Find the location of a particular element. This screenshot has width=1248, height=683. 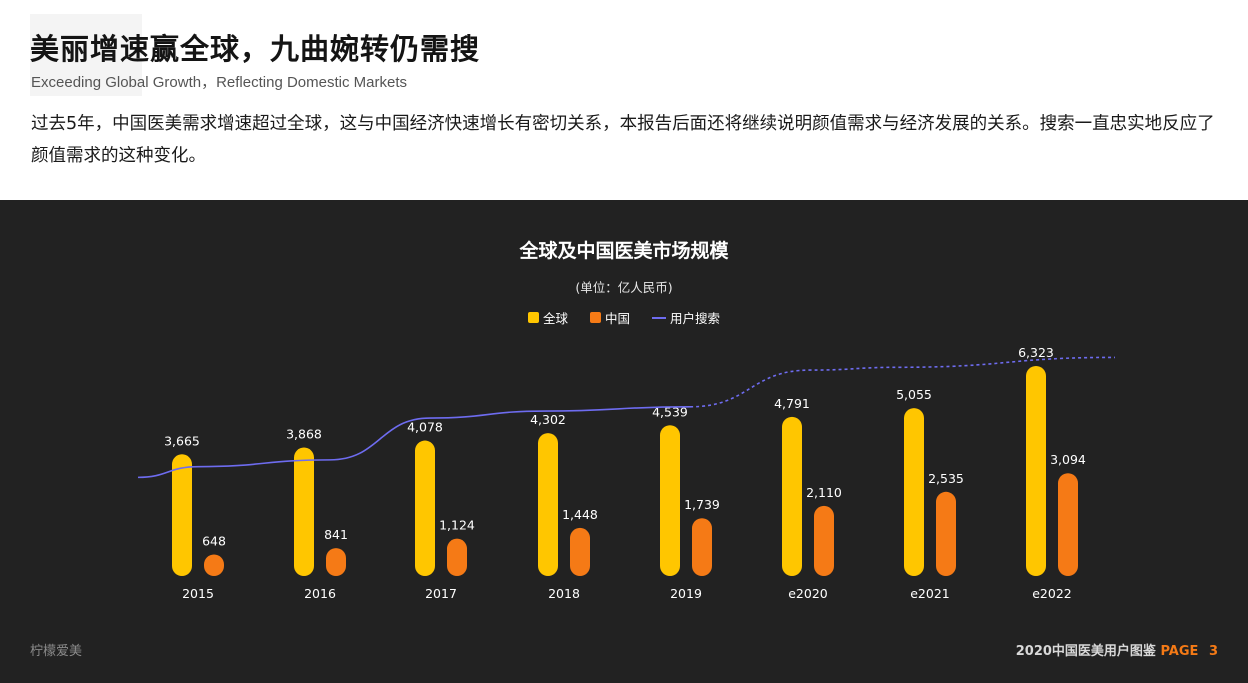

chart-legend: 全球 中国 用户搜索 is located at coordinates (624, 317).